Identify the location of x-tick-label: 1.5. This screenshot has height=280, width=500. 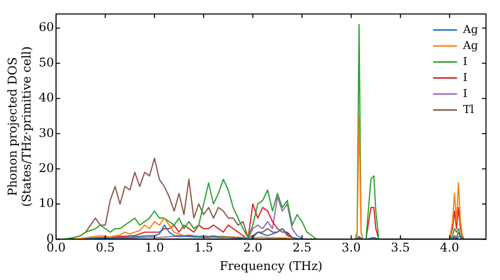
(204, 247).